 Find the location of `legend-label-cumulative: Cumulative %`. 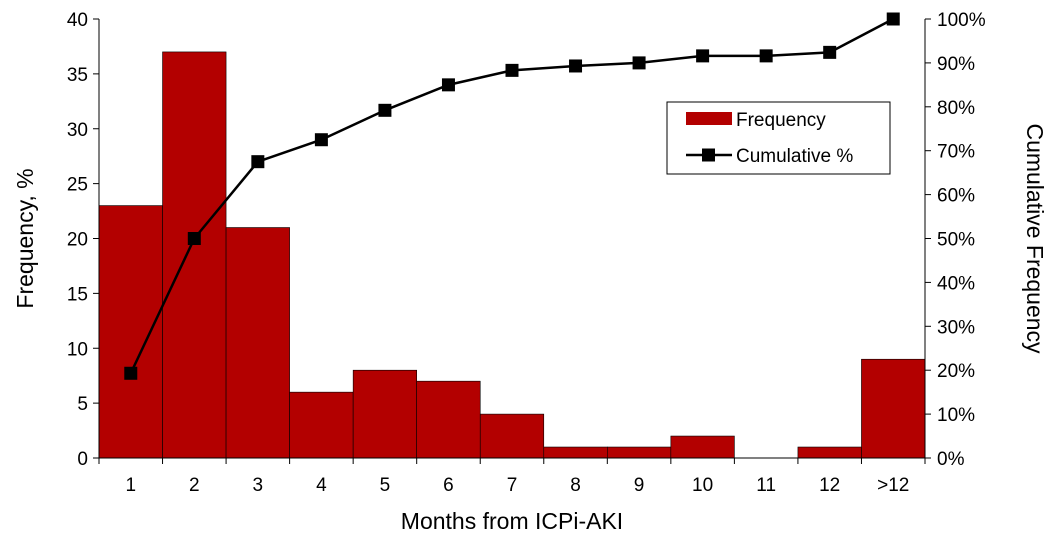

legend-label-cumulative: Cumulative % is located at coordinates (794, 156).